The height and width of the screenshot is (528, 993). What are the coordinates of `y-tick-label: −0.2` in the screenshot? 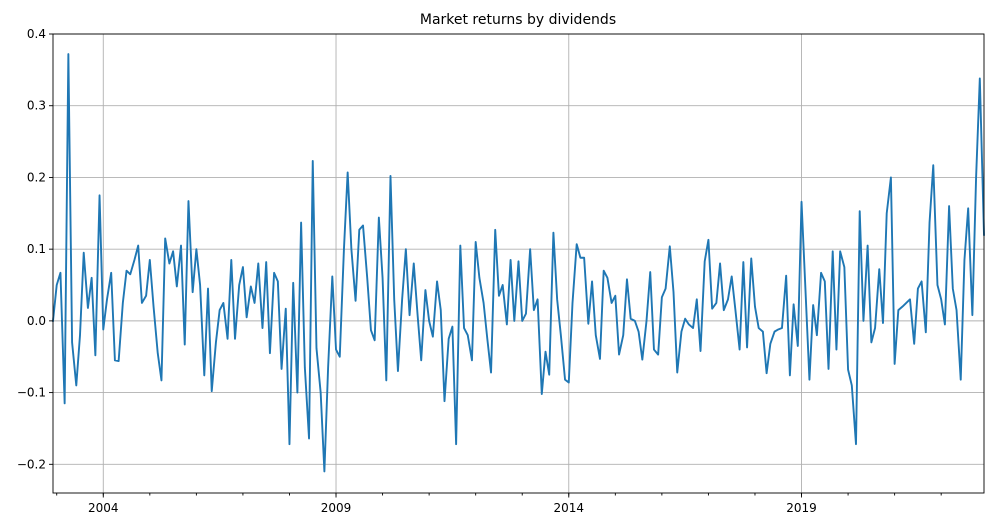 It's located at (31, 464).